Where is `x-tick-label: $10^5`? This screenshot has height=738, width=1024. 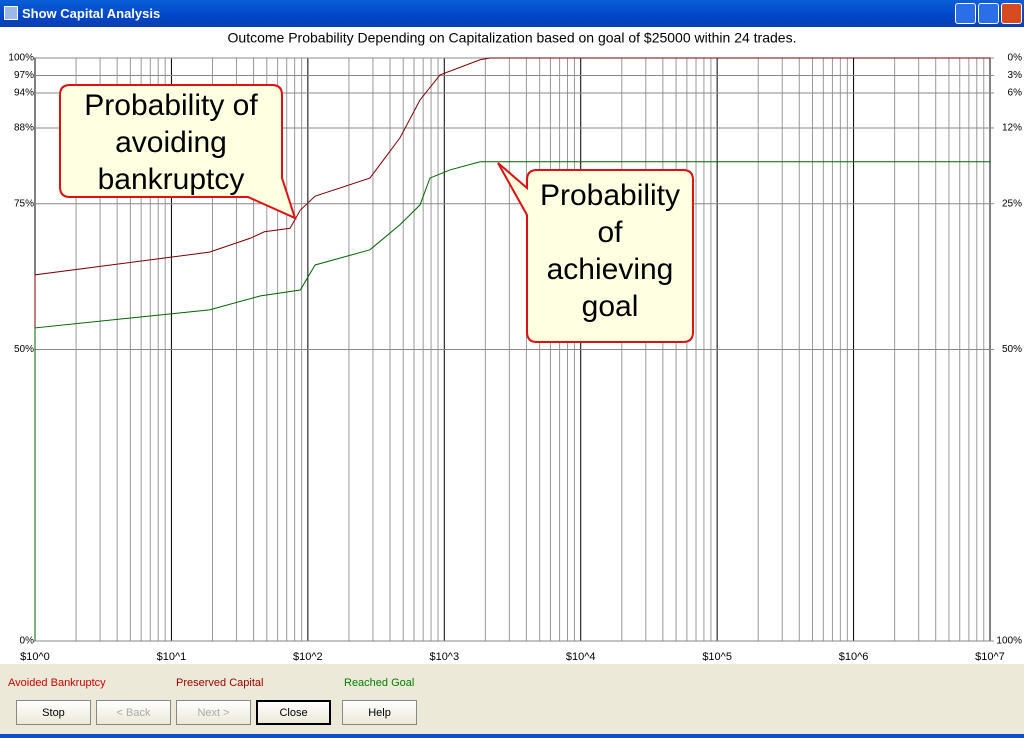 x-tick-label: $10^5 is located at coordinates (717, 657).